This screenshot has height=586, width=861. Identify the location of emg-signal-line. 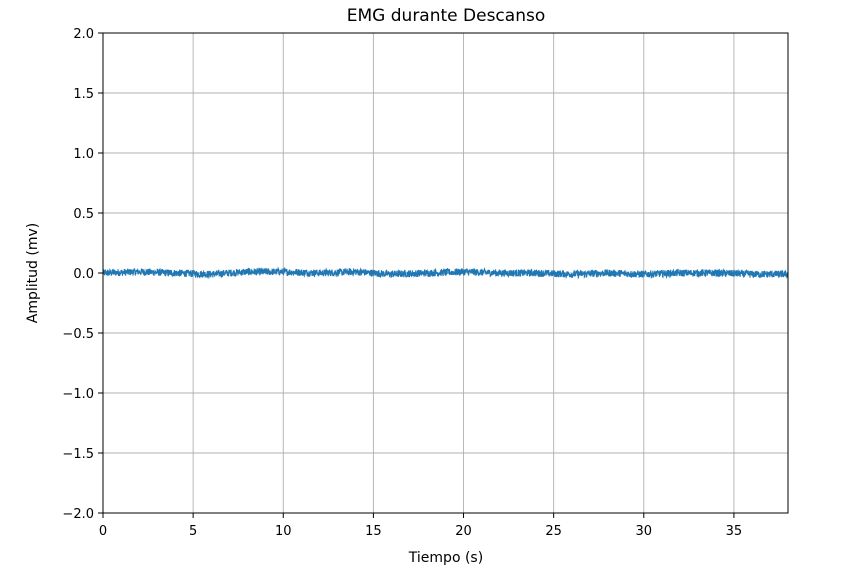
(445, 273).